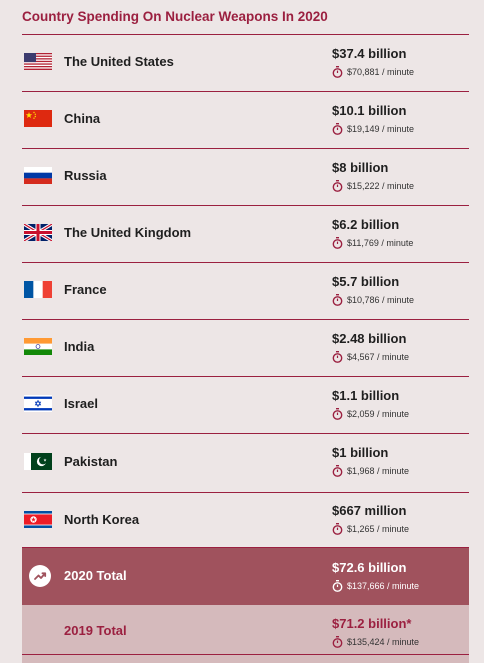  Describe the element at coordinates (245, 291) in the screenshot. I see `table-row: France $5.7 billion $10,786 / minute` at that location.